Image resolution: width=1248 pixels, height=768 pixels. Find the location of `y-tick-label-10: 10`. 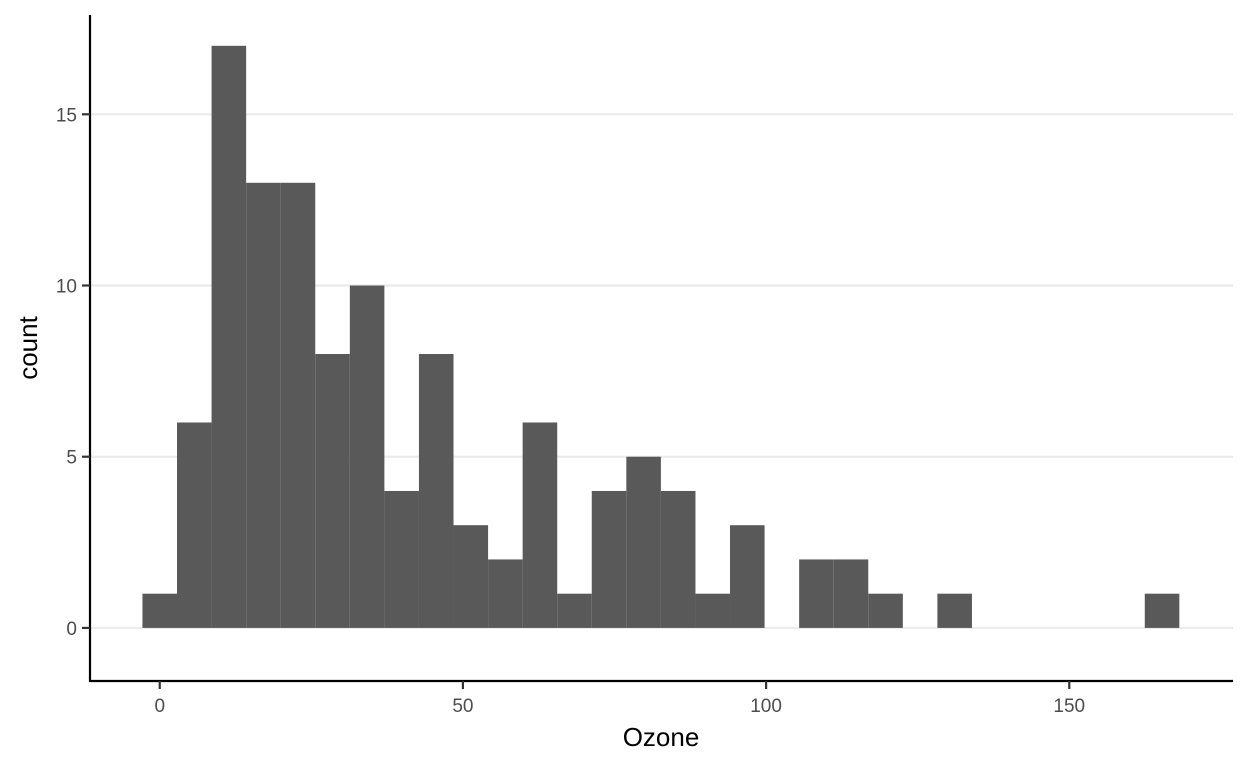

y-tick-label-10: 10 is located at coordinates (66, 287).